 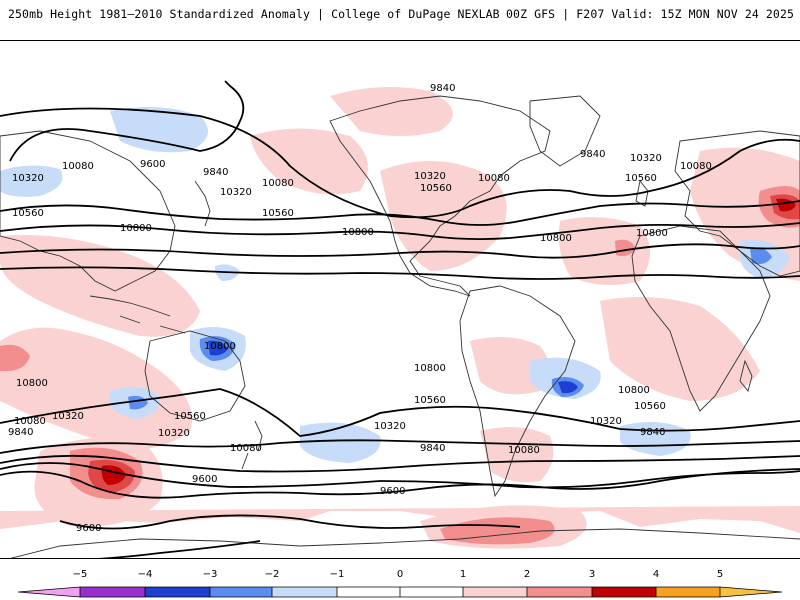 What do you see at coordinates (241, 592) in the screenshot?
I see `colorbar-bin-neg2` at bounding box center [241, 592].